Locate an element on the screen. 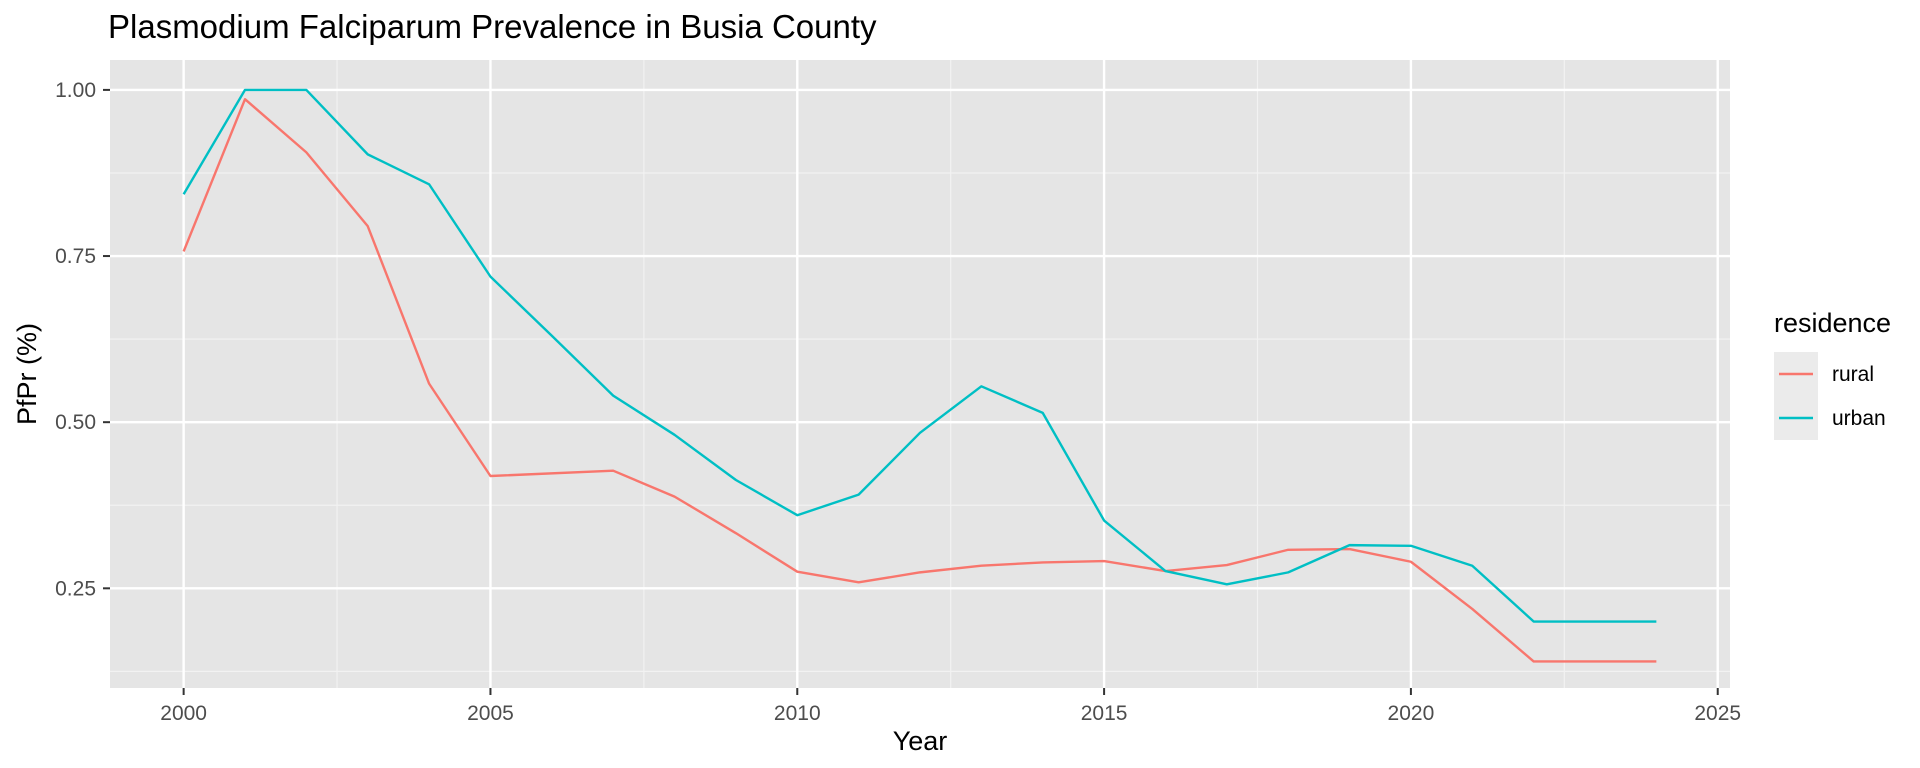  legend-label-urban: urban is located at coordinates (1859, 418).